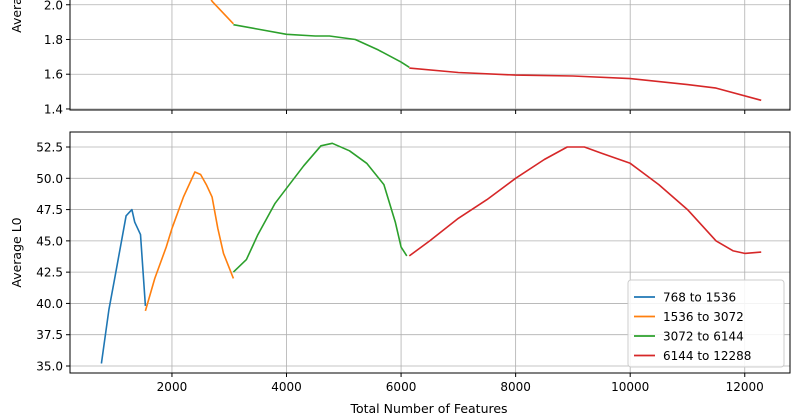 This screenshot has height=417, width=798. Describe the element at coordinates (53, 75) in the screenshot. I see `y-tick-label: 1.6` at that location.